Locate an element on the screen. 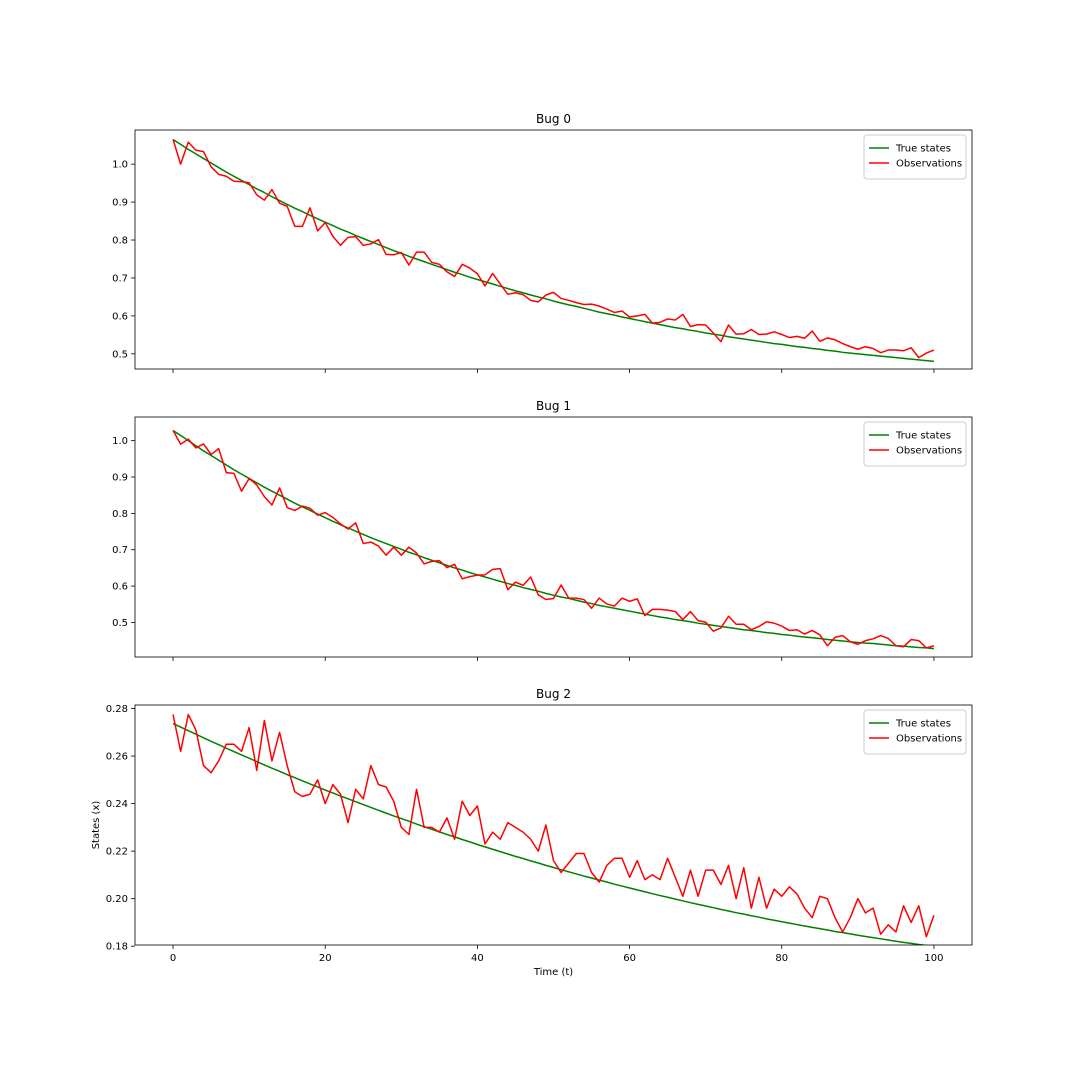  y-tick-label: 0.18 is located at coordinates (117, 947).